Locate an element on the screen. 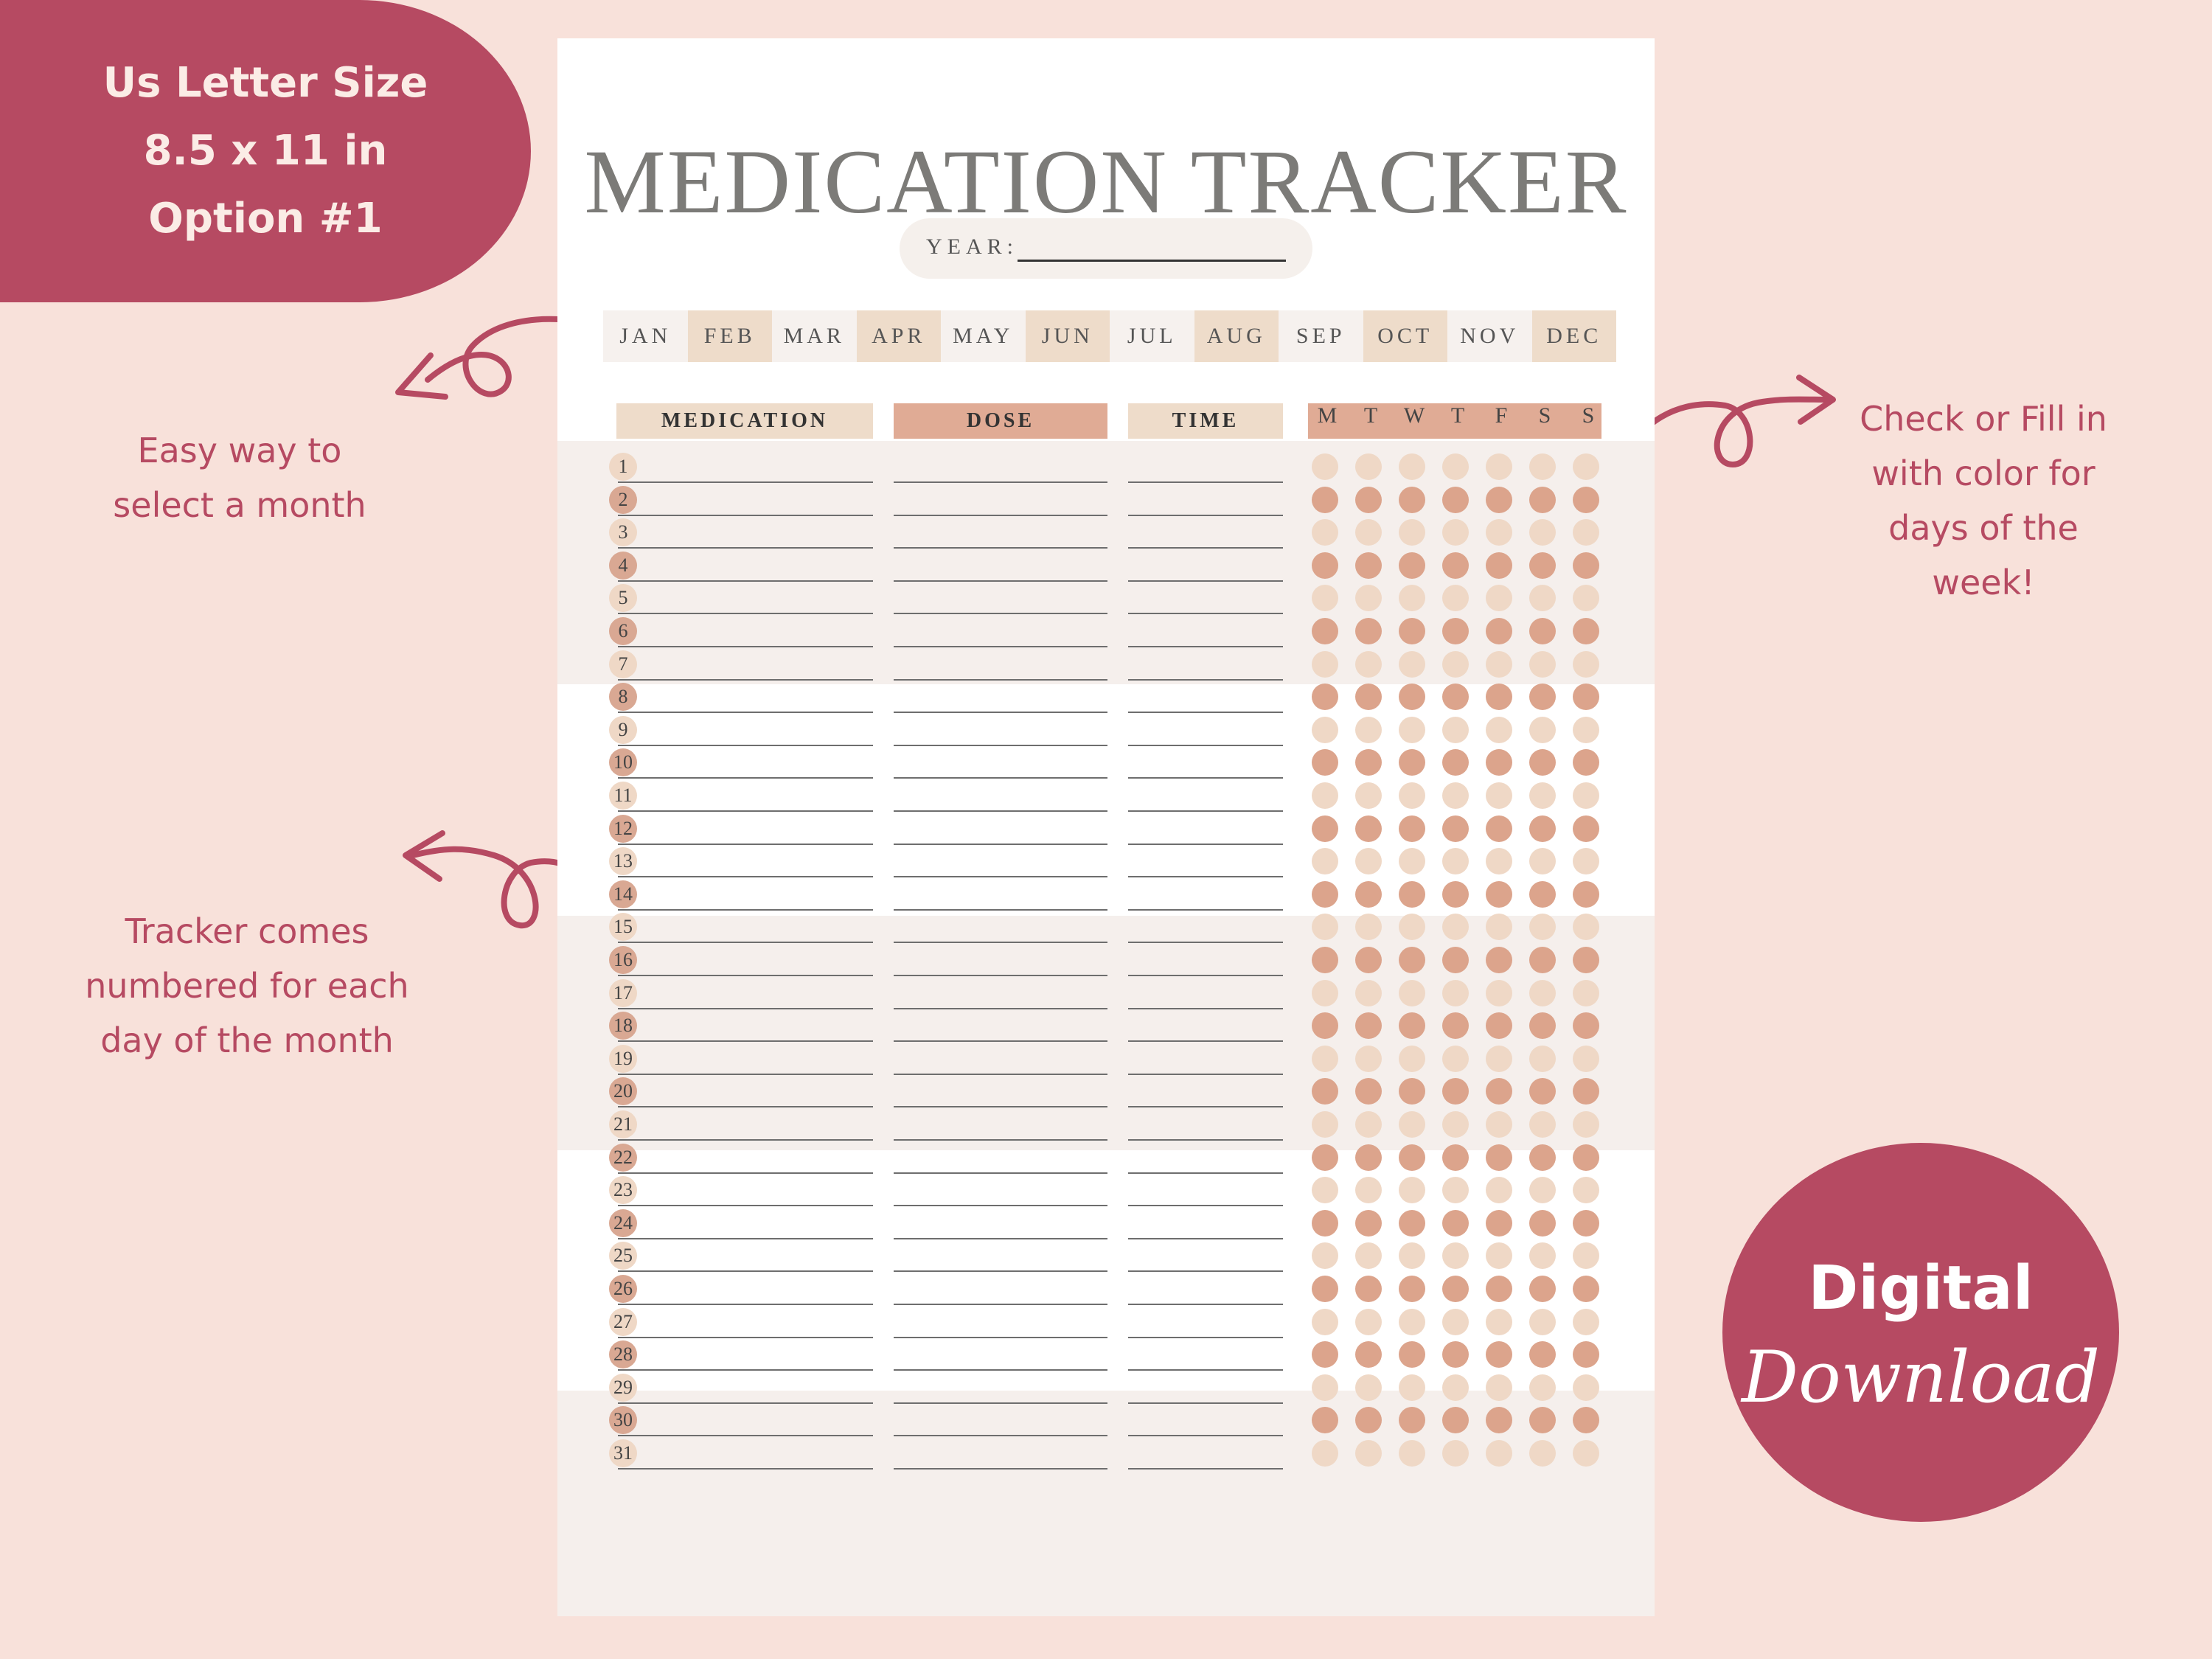  month-apr: APR is located at coordinates (898, 336).